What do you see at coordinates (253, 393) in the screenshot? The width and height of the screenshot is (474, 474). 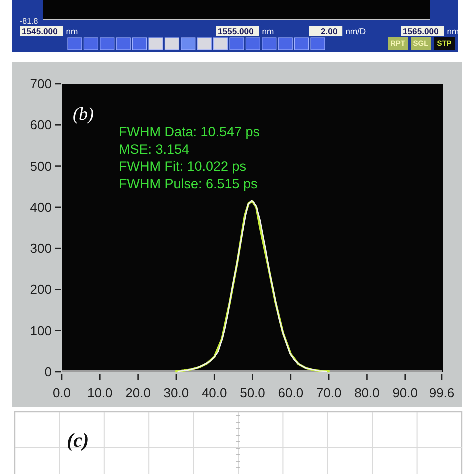 I see `x-tick-label: 50.0` at bounding box center [253, 393].